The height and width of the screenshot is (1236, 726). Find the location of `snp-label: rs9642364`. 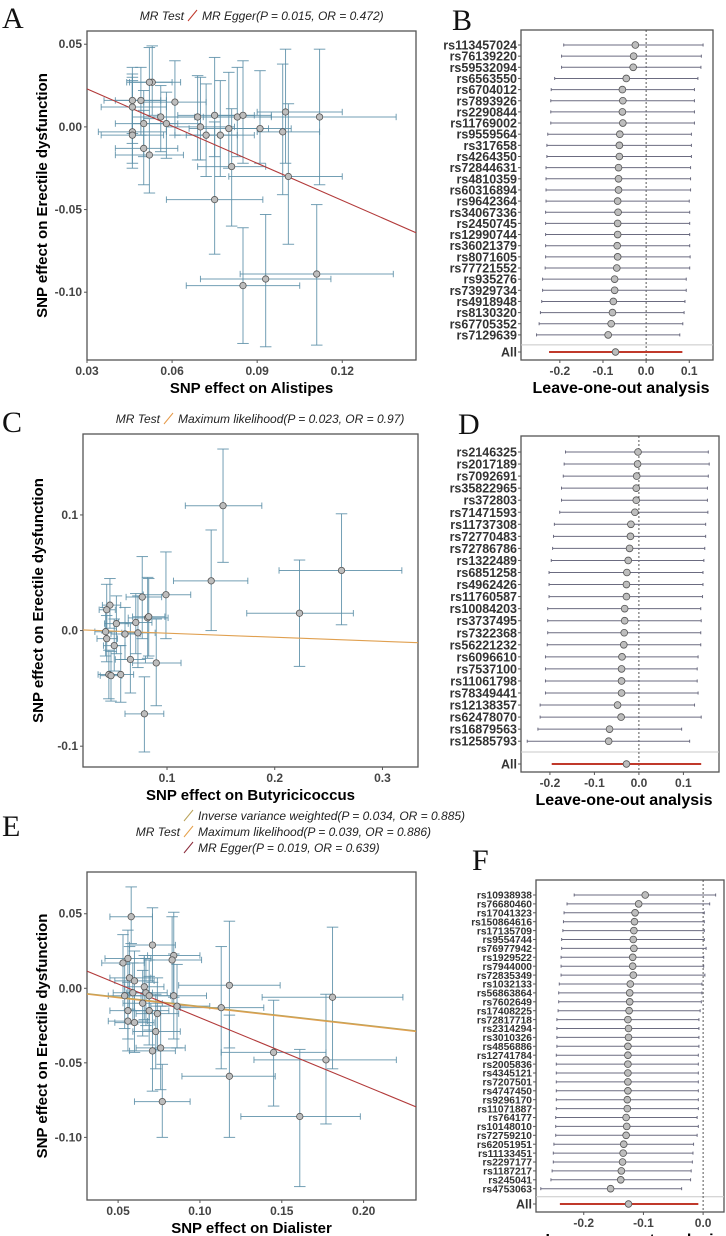

snp-label: rs9642364 is located at coordinates (487, 202).